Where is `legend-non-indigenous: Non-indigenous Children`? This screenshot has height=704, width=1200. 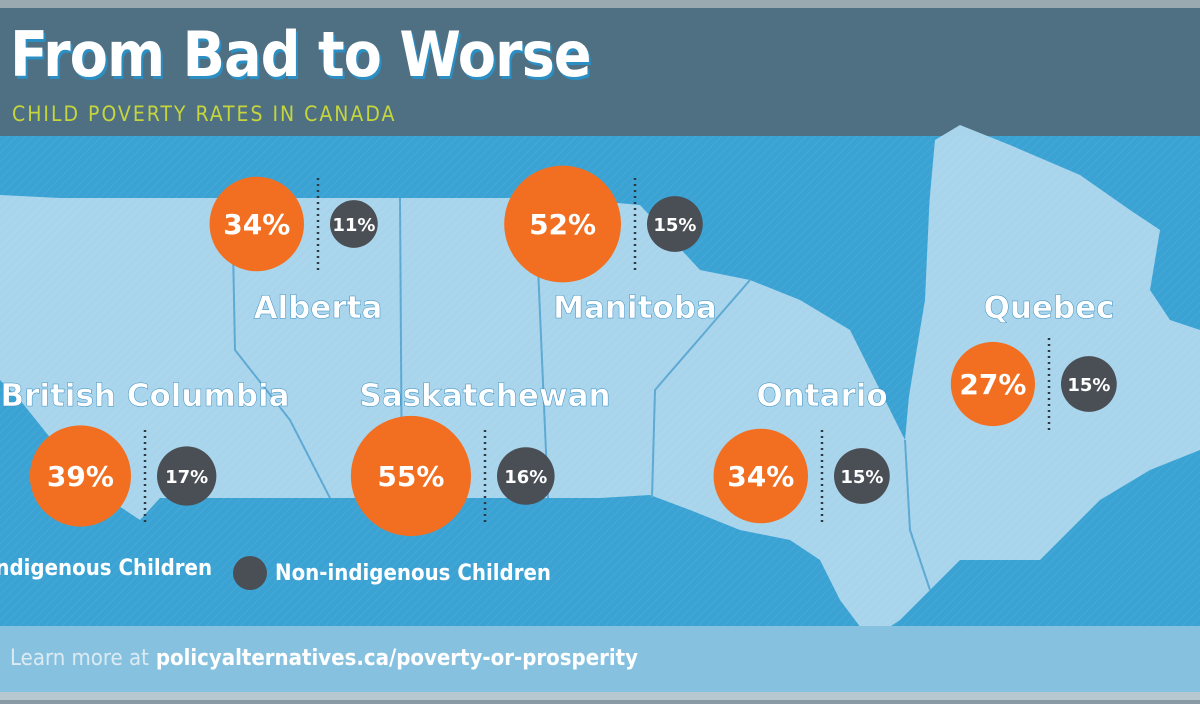
legend-non-indigenous: Non-indigenous Children is located at coordinates (392, 573).